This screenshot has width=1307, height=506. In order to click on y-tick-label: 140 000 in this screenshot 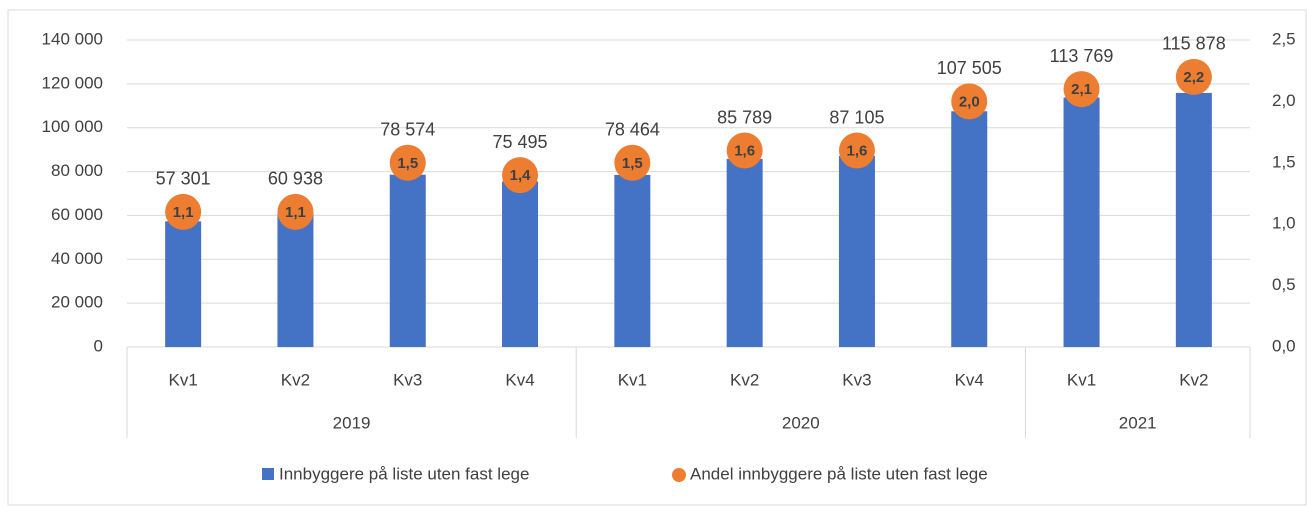, I will do `click(72, 38)`.